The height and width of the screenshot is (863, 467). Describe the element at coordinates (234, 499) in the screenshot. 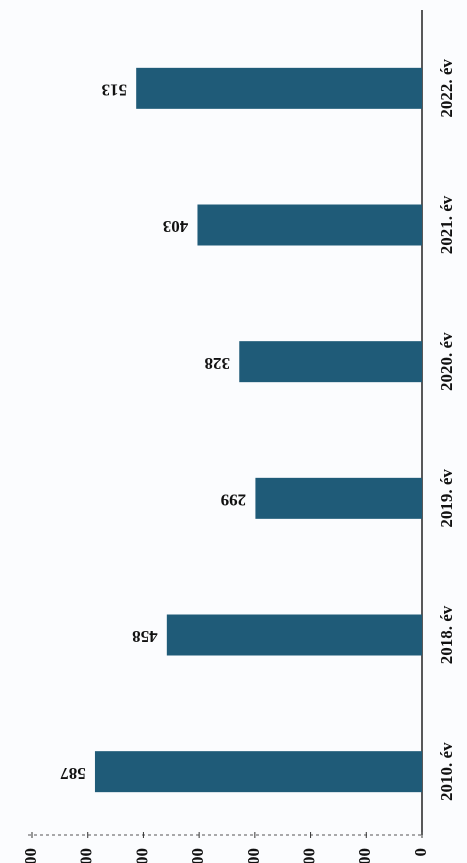

I see `value-label: 299` at that location.